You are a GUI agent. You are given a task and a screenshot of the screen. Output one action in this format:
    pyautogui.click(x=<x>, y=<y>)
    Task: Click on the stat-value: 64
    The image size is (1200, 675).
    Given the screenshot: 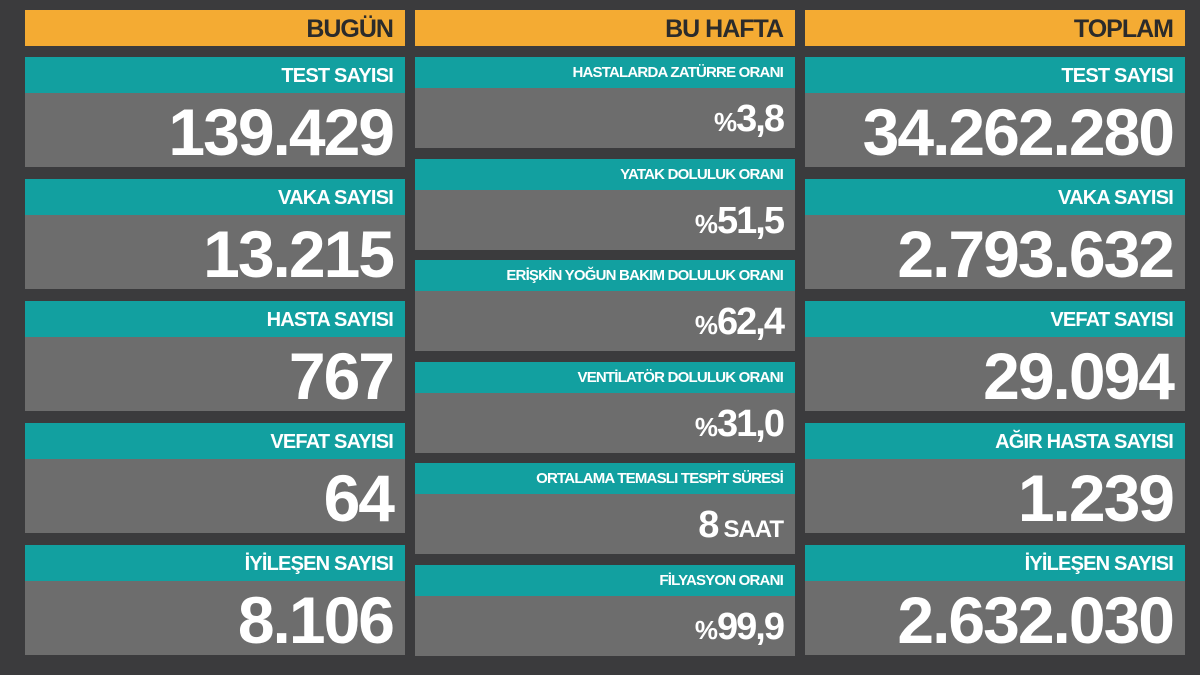 What is the action you would take?
    pyautogui.click(x=359, y=498)
    